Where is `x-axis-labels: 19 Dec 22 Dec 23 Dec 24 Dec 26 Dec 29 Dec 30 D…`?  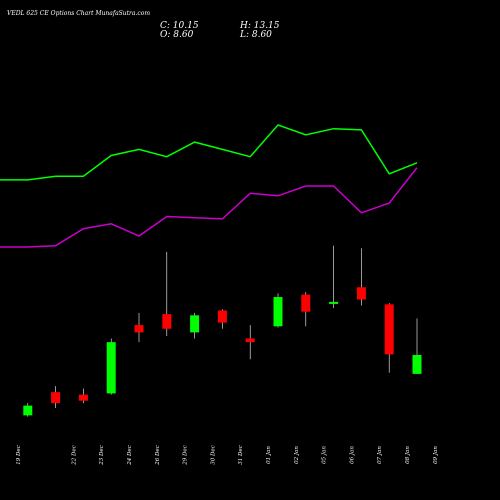
x-axis-labels: 19 Dec 22 Dec 23 Dec 24 Dec 26 Dec 29 Dec 30 D… is located at coordinates (227, 455).